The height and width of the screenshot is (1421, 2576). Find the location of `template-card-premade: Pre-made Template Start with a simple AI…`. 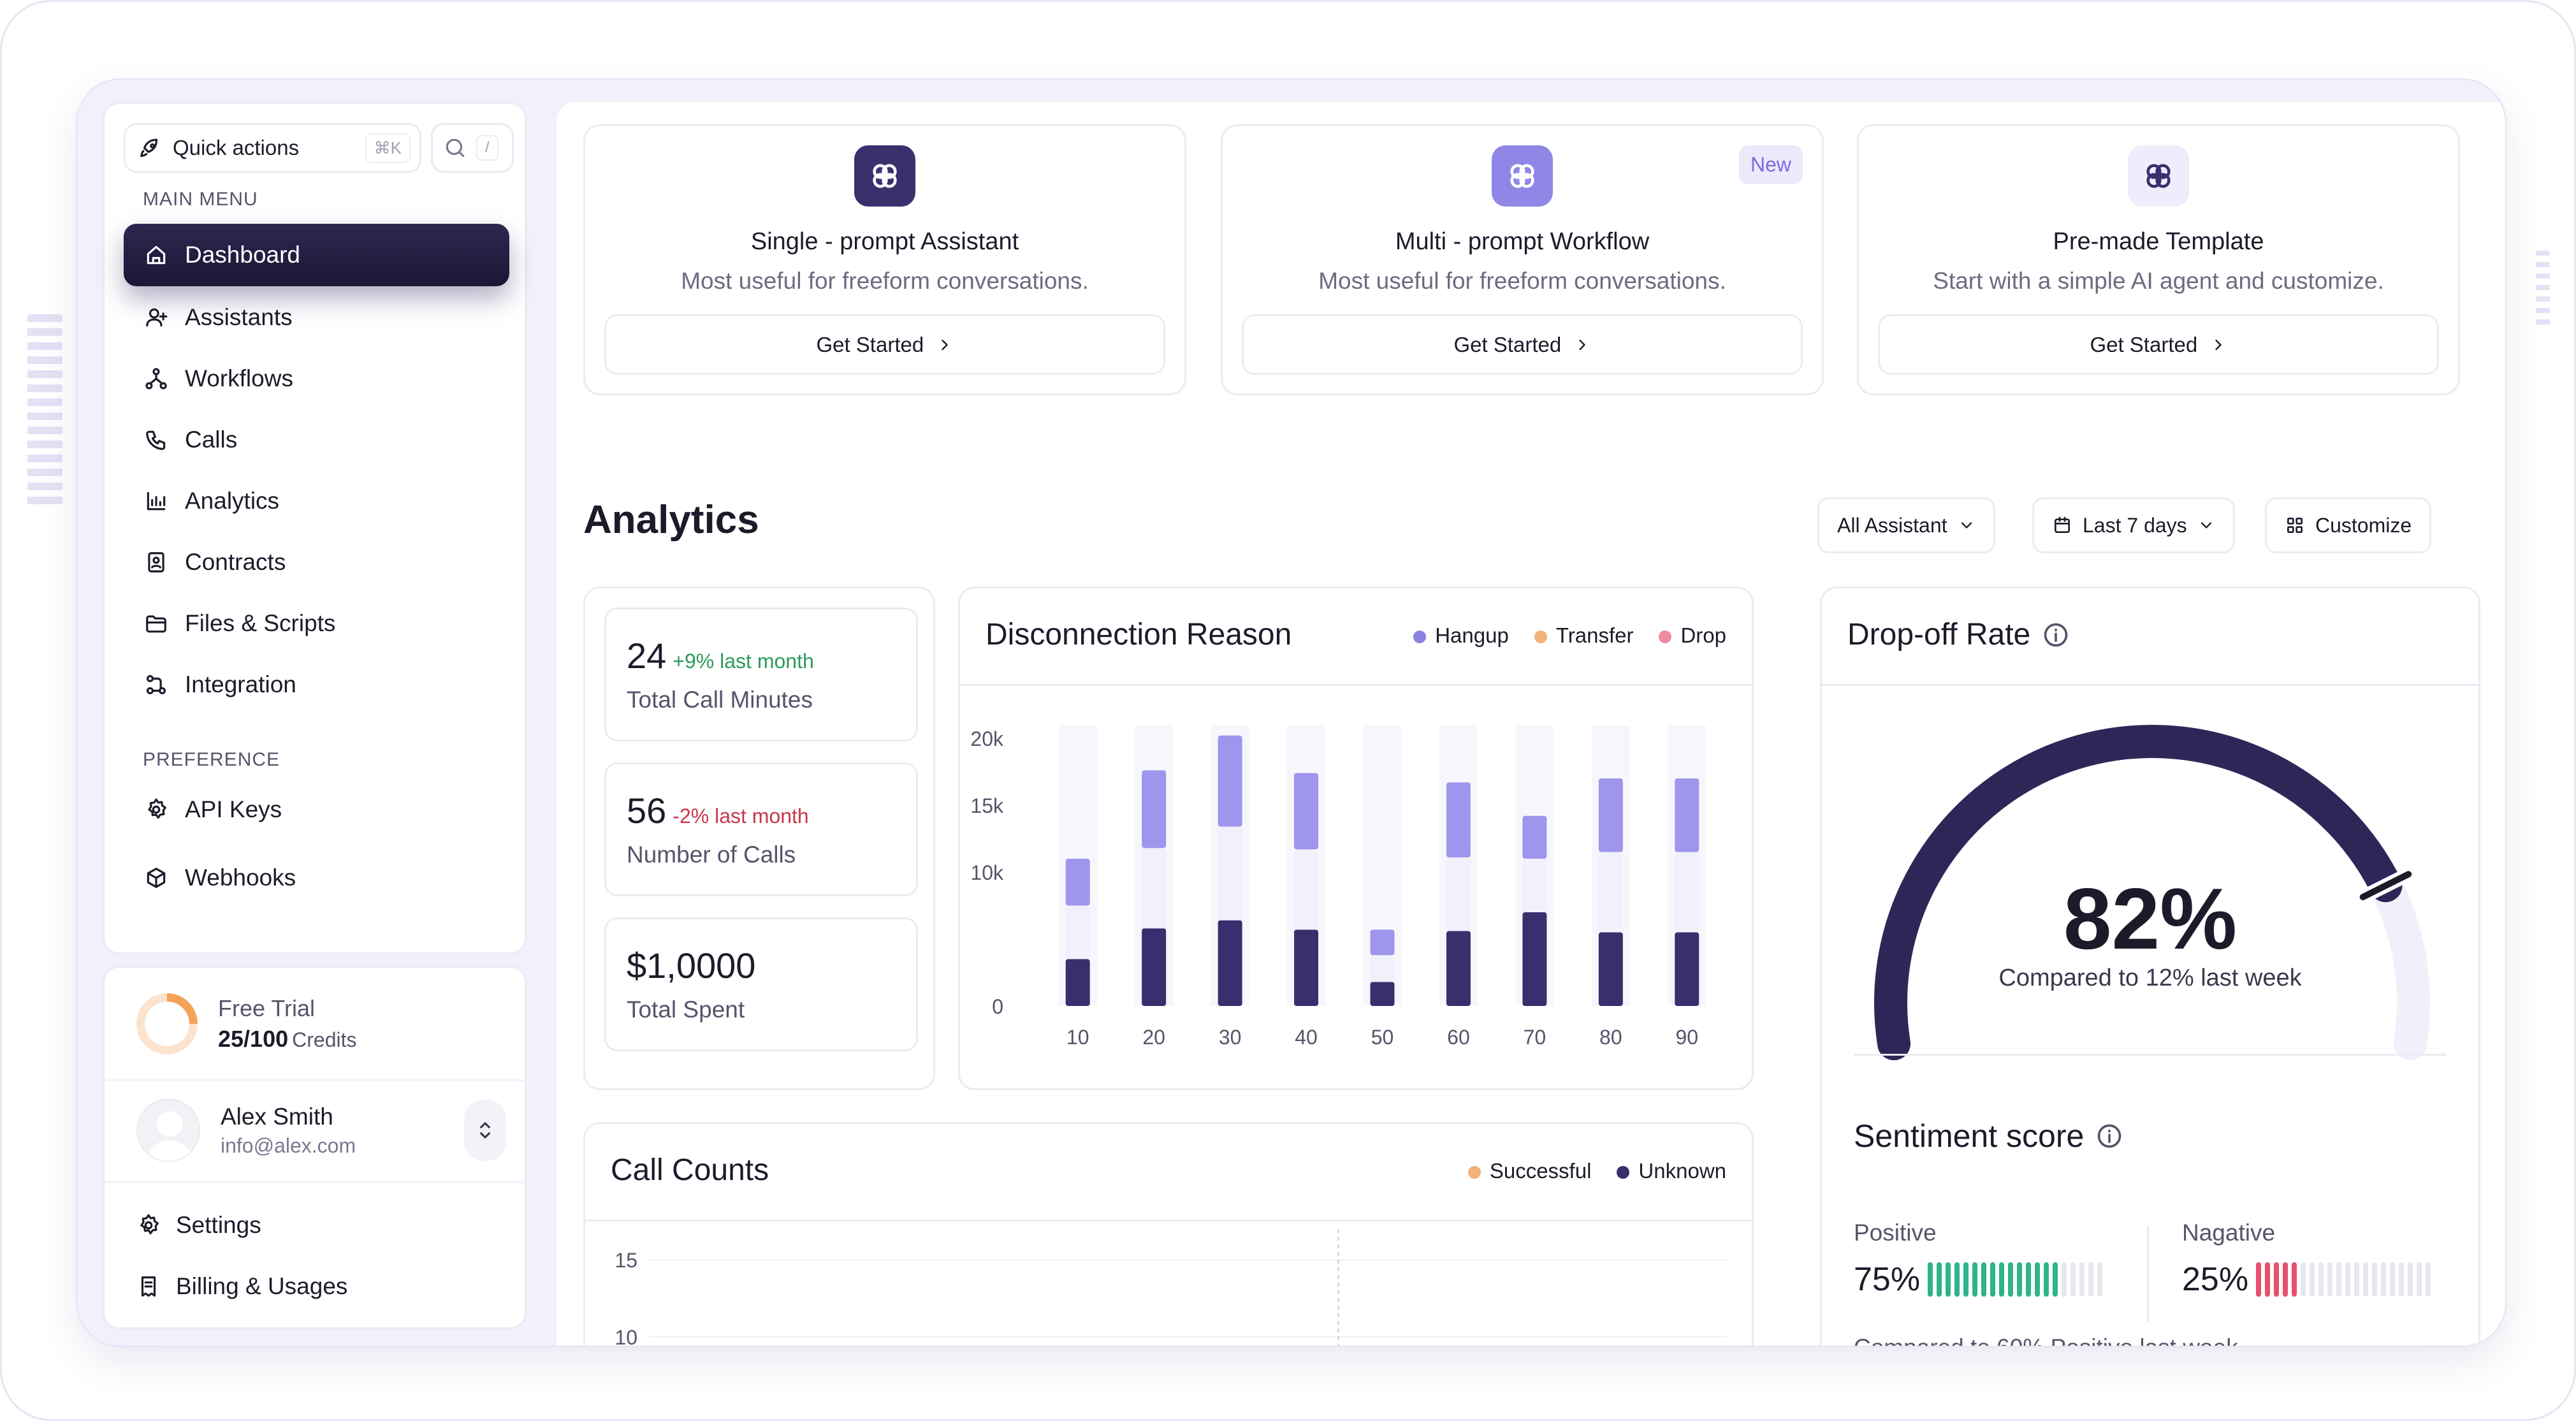

template-card-premade: Pre-made Template Start with a simple AI… is located at coordinates (2158, 259).